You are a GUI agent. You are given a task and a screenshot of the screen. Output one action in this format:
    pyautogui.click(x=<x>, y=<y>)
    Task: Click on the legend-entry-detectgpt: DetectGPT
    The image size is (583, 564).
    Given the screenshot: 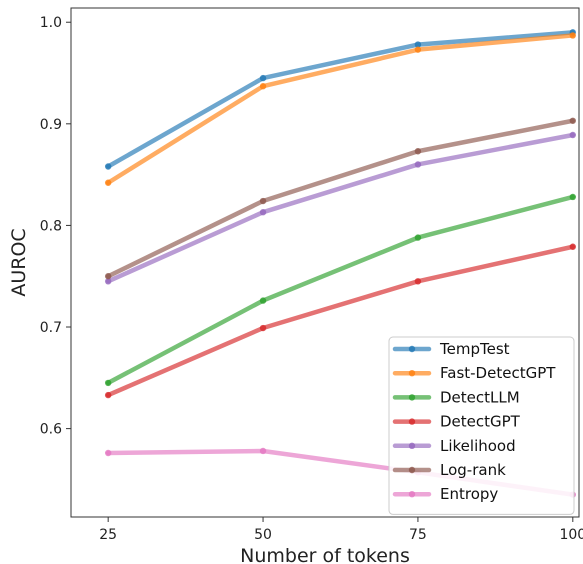 What is the action you would take?
    pyautogui.click(x=456, y=422)
    